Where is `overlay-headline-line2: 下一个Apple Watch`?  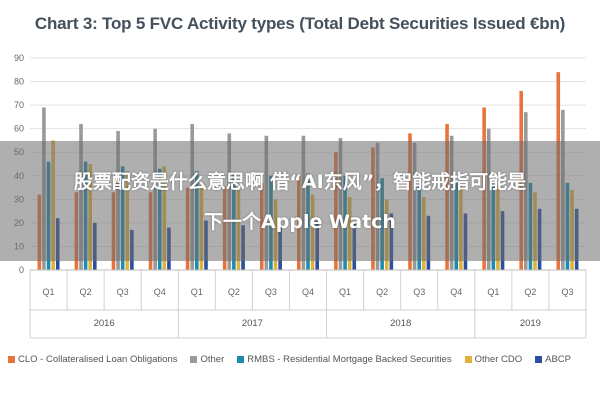
overlay-headline-line2: 下一个Apple Watch is located at coordinates (300, 222).